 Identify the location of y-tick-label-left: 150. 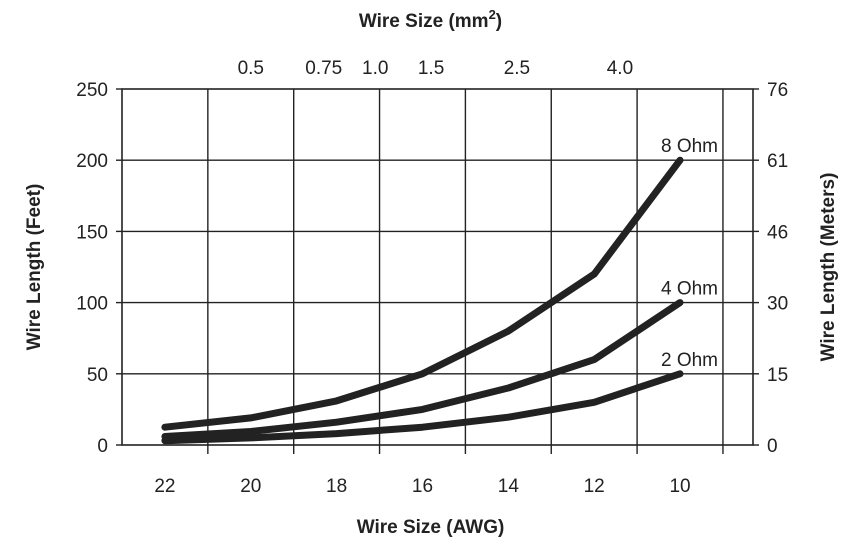
(92, 232).